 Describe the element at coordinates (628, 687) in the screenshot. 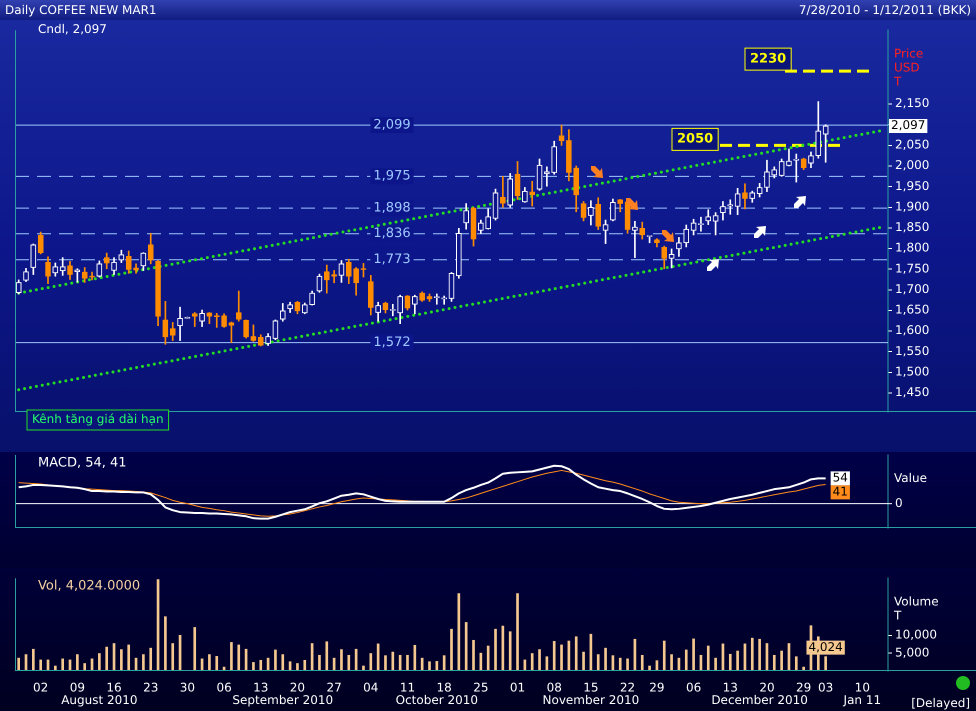

I see `x-tick-label: 22` at that location.